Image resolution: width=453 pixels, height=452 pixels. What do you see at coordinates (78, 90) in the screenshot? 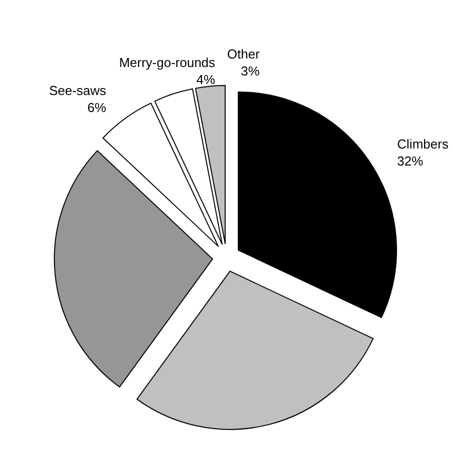
I see `slice-label: See-saws` at bounding box center [78, 90].